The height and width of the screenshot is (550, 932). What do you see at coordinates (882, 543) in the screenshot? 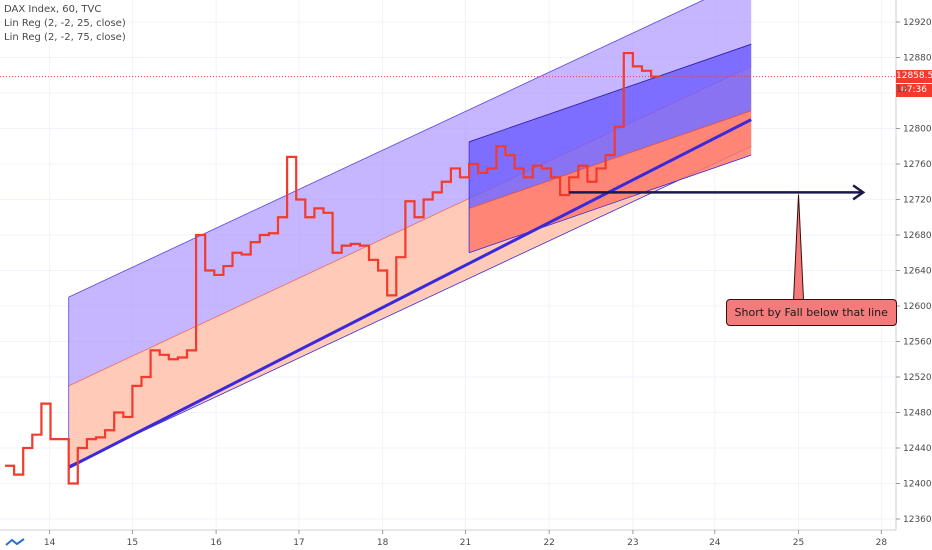
I see `x-tick-label: 28` at bounding box center [882, 543].